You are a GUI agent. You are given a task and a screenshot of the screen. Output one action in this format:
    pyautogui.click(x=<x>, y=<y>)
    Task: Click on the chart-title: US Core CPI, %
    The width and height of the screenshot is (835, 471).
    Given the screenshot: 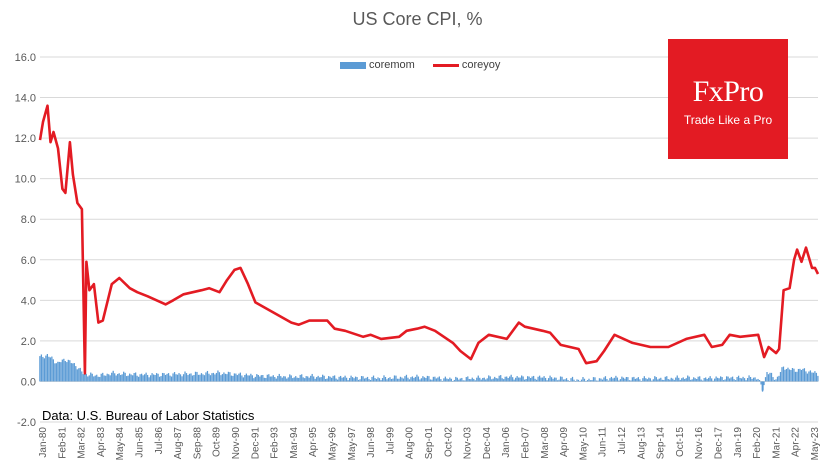 What is the action you would take?
    pyautogui.click(x=417, y=19)
    